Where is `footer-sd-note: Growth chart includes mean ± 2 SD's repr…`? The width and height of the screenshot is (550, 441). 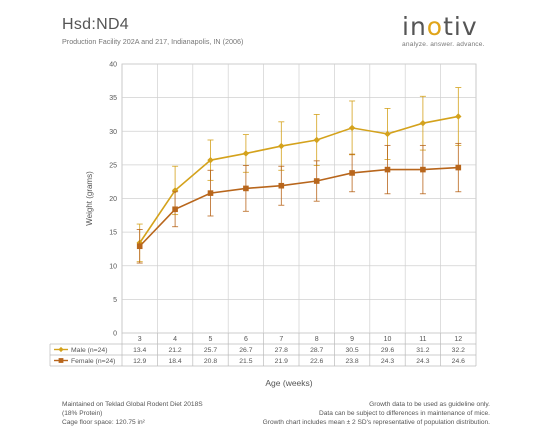 footer-sd-note: Growth chart includes mean ± 2 SD's repr… is located at coordinates (376, 422).